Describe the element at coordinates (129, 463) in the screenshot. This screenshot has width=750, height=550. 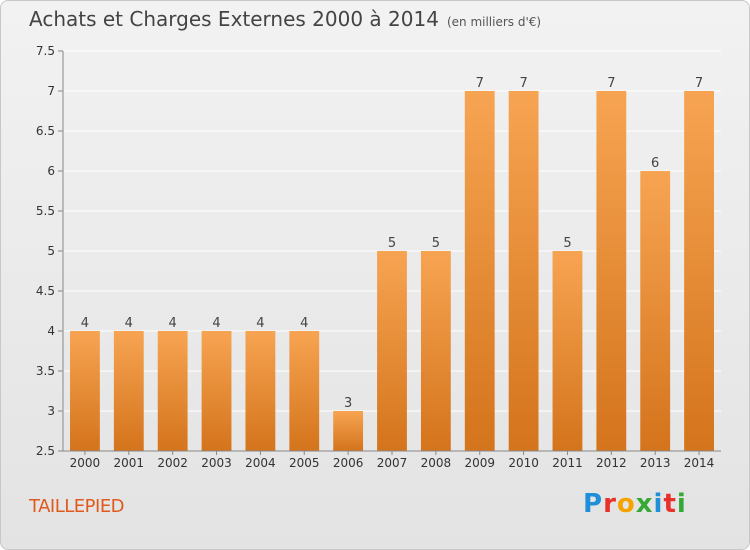
I see `x-tick-label: 2001` at that location.